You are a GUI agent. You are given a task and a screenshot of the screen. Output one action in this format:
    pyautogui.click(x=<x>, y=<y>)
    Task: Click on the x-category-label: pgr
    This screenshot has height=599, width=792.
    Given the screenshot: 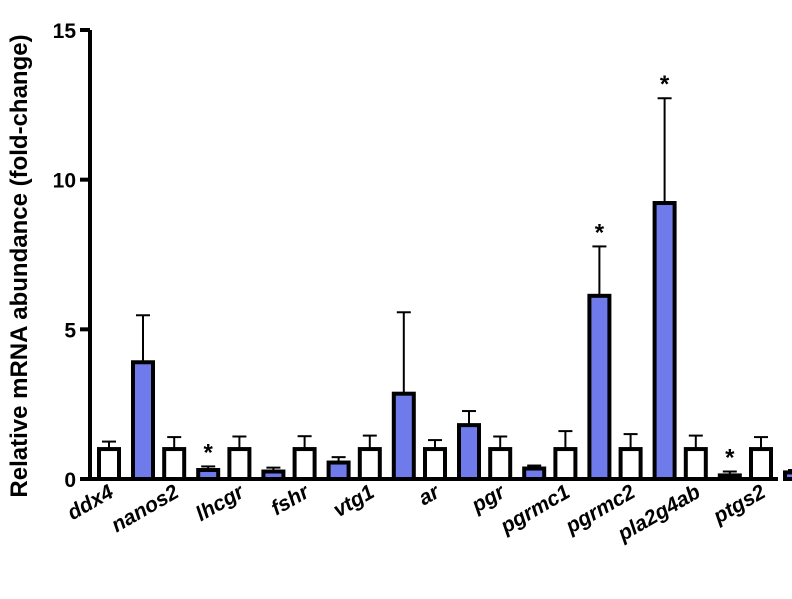 What is the action you would take?
    pyautogui.click(x=488, y=498)
    